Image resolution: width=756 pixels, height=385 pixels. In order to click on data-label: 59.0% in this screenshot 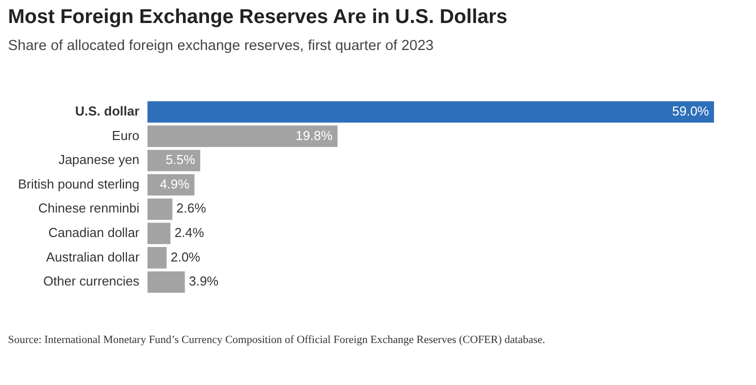, I will do `click(691, 111)`.